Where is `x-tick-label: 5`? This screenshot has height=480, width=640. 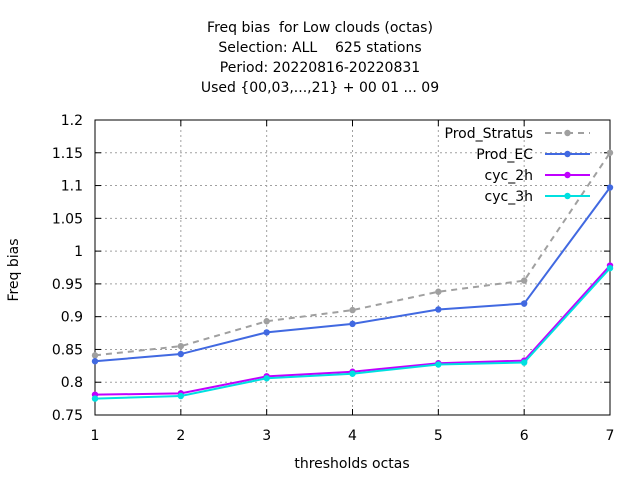
x-tick-label: 5 is located at coordinates (438, 436).